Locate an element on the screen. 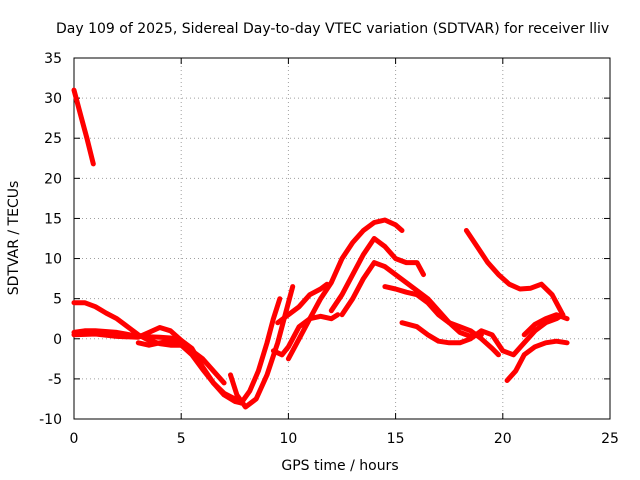  y-tick-label: 35 is located at coordinates (53, 59).